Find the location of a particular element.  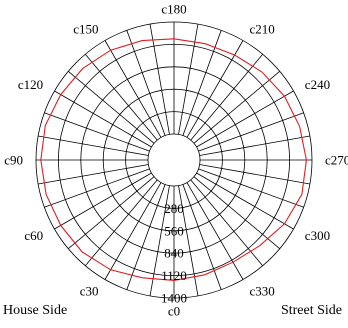

house-side-label: House Side is located at coordinates (35, 310).